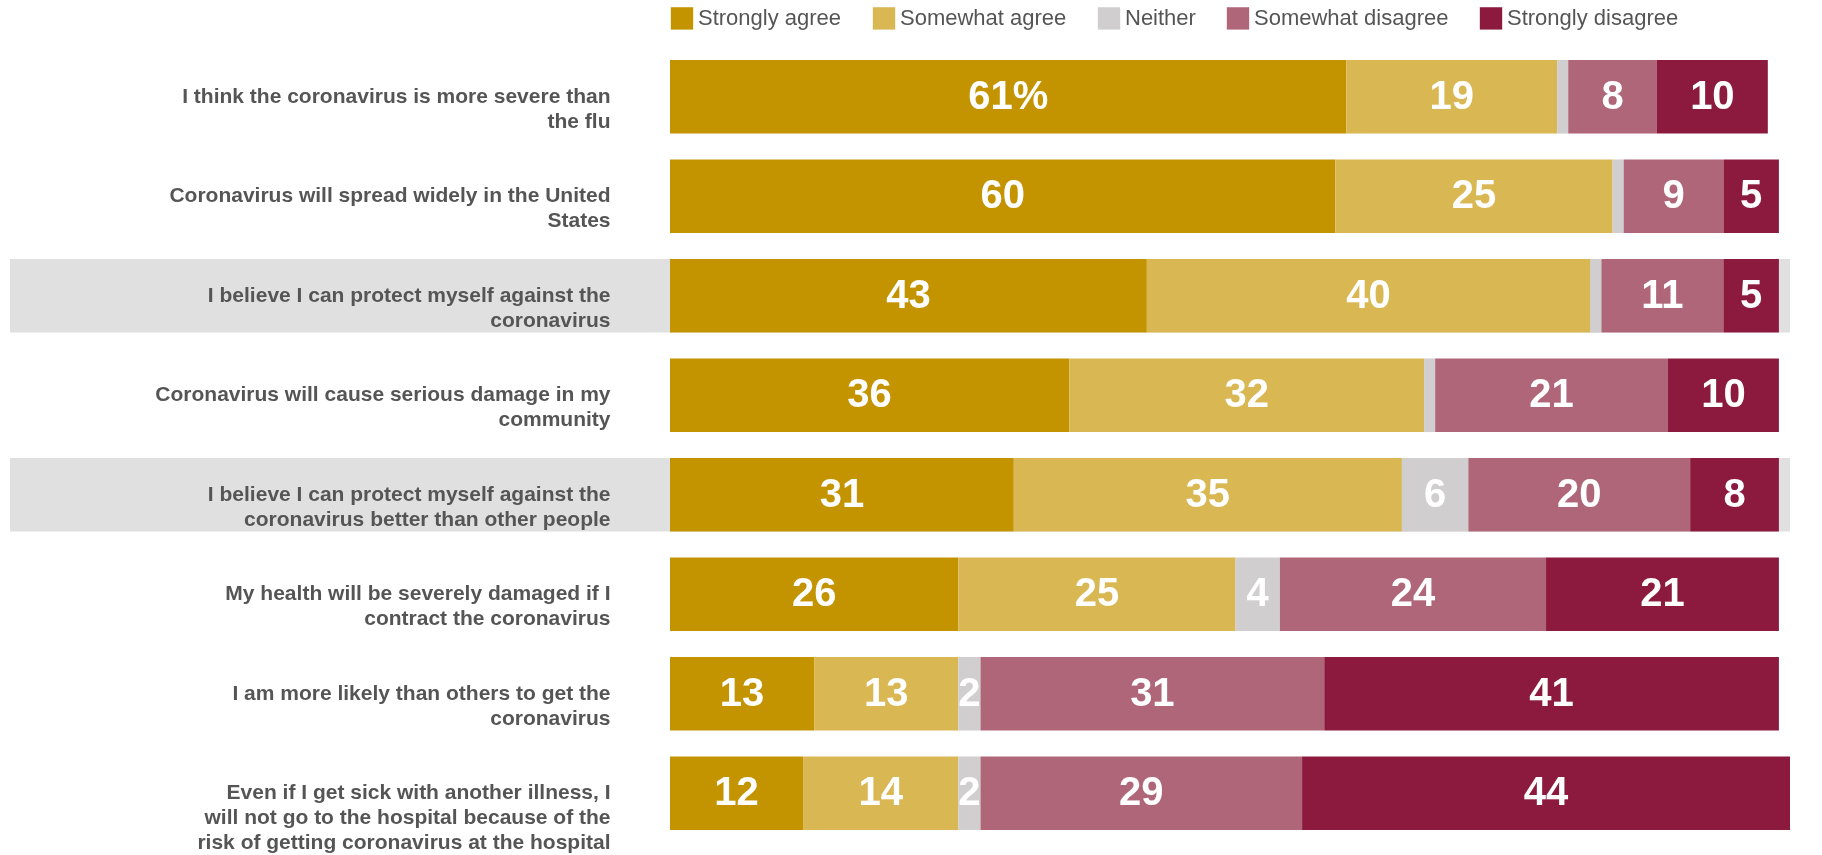  I want to click on data-label: 11, so click(1662, 293).